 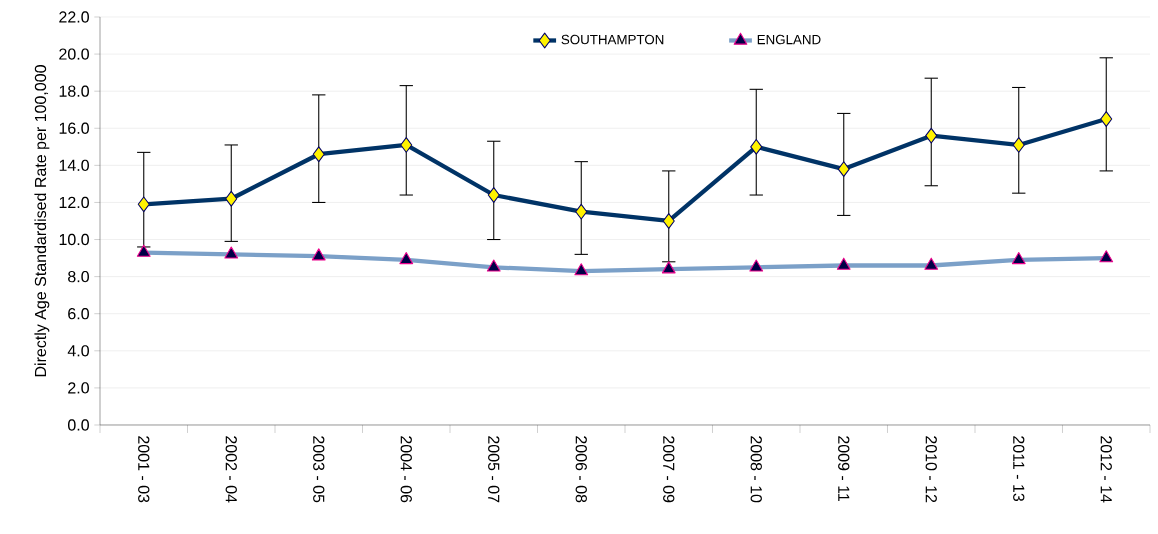 I want to click on y-tick-label: 8.0, so click(x=78, y=276).